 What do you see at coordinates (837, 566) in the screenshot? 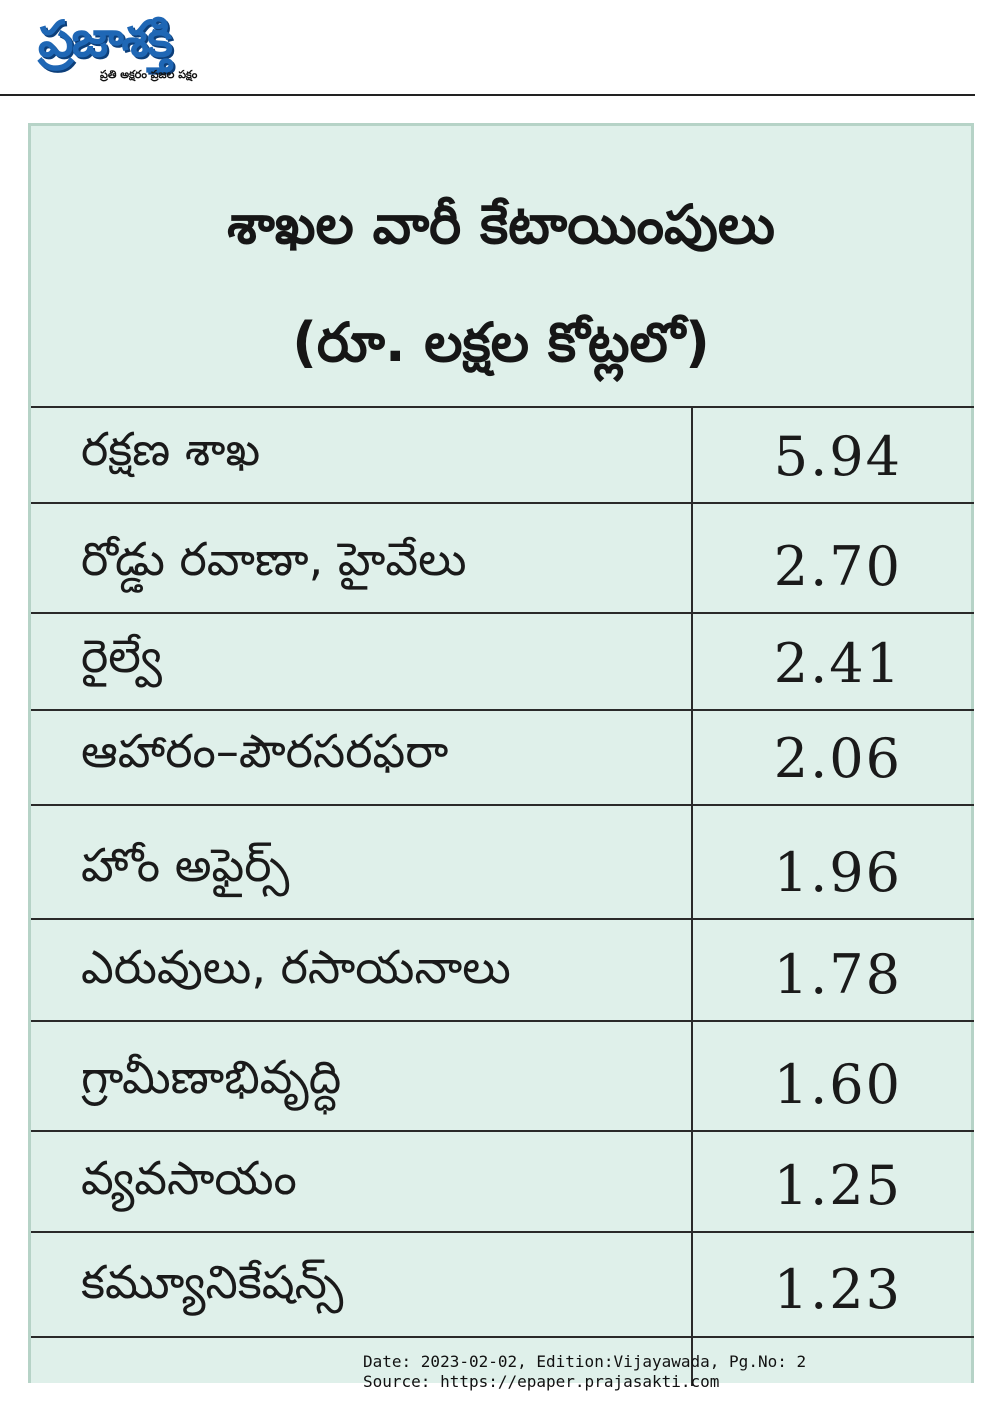
I see `row-value: 2.70` at bounding box center [837, 566].